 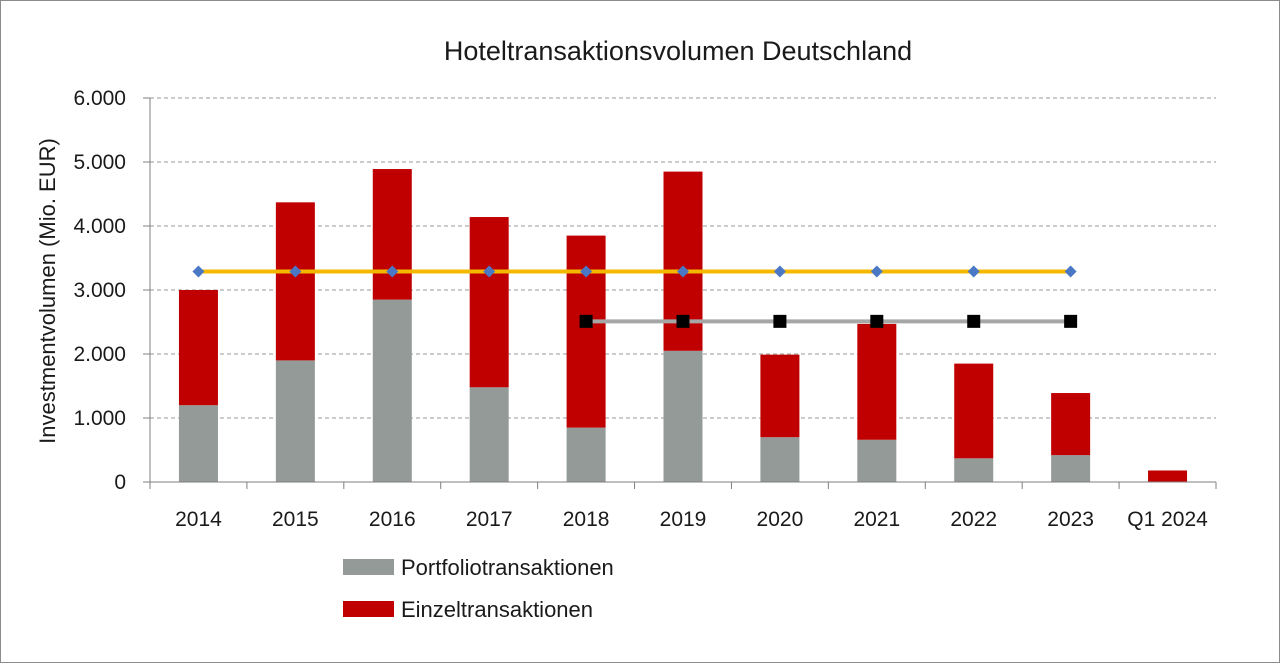 I want to click on x-tick-label: 2019, so click(x=683, y=519).